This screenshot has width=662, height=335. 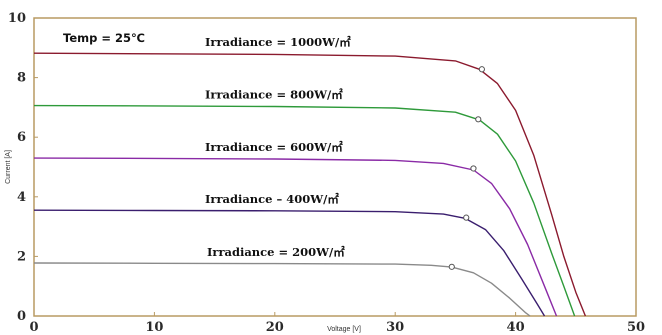 I want to click on series-label: Irradiance = 600W/㎡, so click(x=274, y=147).